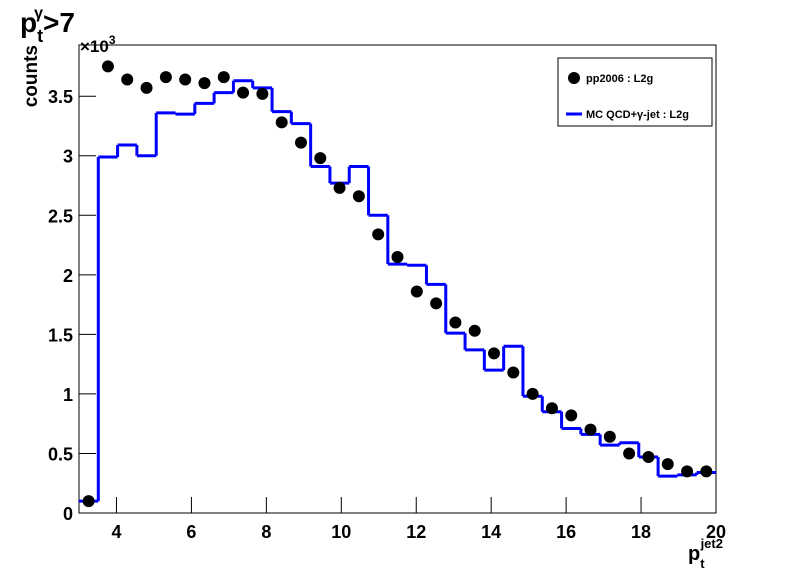 The image size is (796, 572). What do you see at coordinates (68, 157) in the screenshot?
I see `y-tick-label: 3` at bounding box center [68, 157].